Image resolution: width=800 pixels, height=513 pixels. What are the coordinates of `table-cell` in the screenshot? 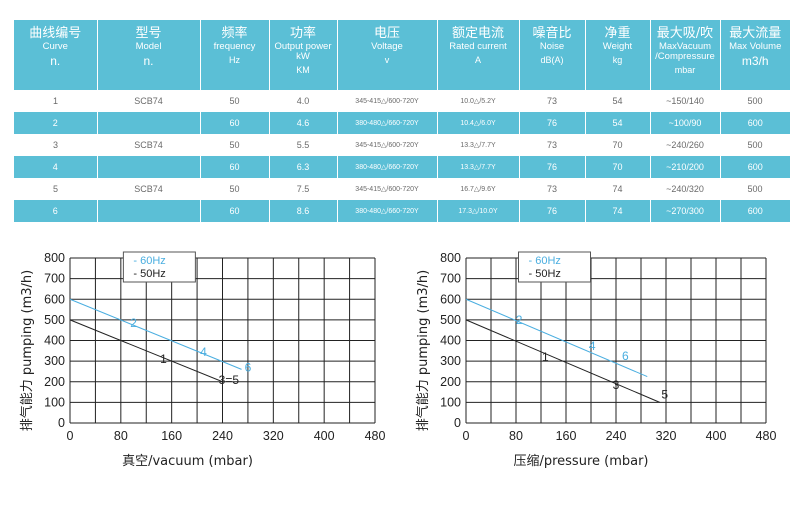 It's located at (148, 211).